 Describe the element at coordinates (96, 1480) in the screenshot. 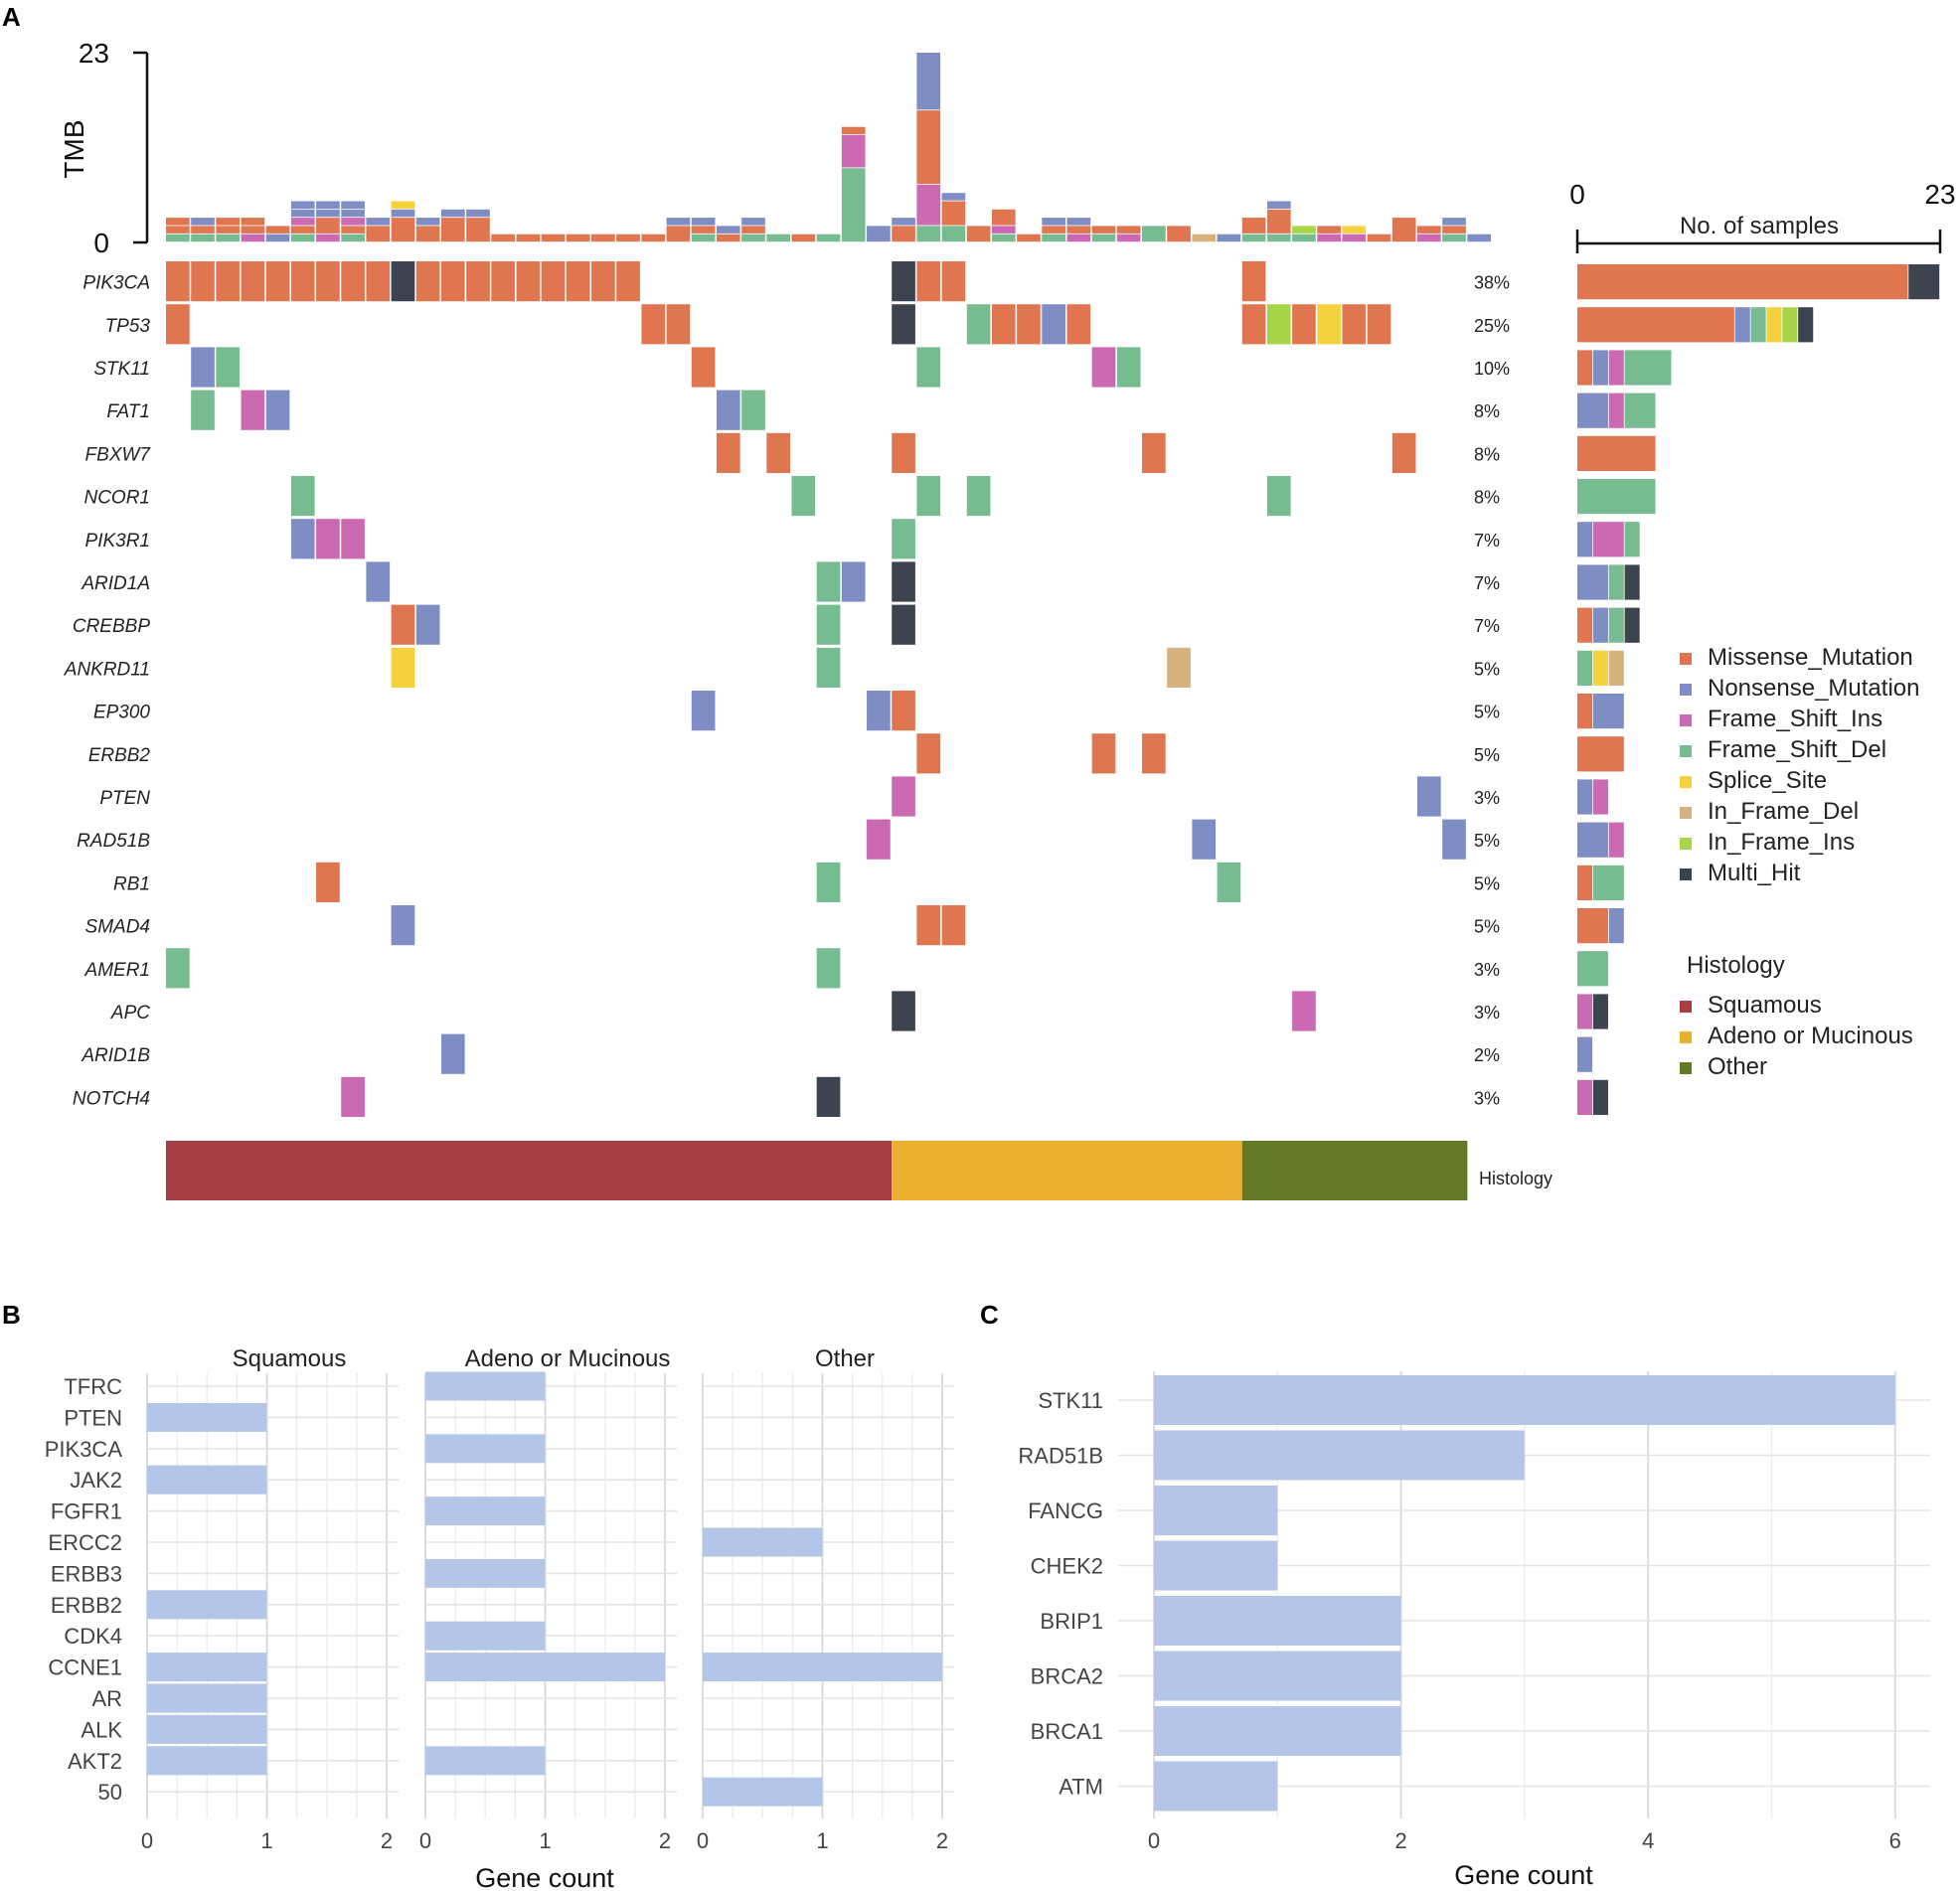

I see `category-label: JAK2` at that location.